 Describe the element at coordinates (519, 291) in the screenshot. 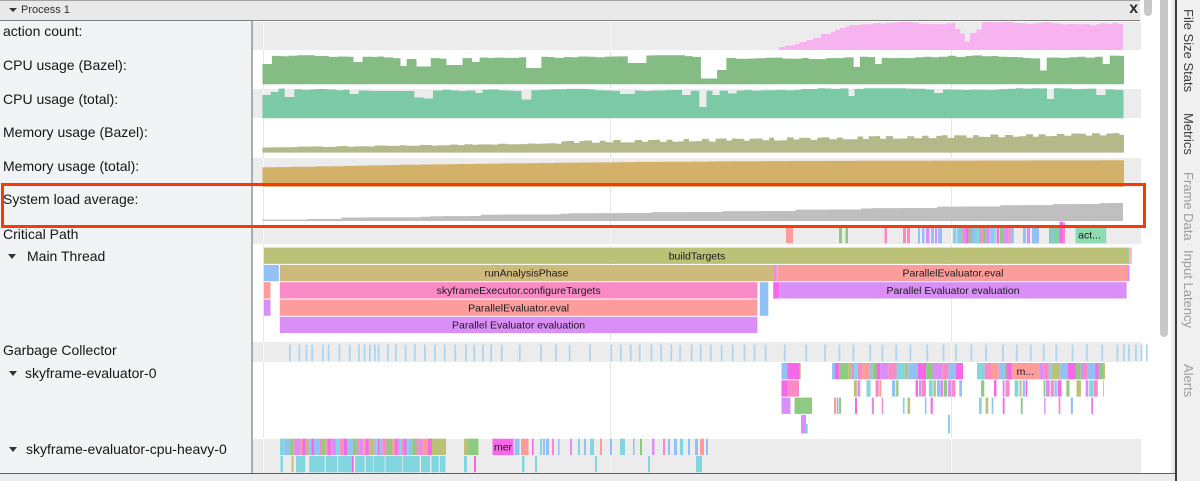

I see `svg-text:skyframeExecutor.configureTarg: skyframeExecutor.configureTargets` at that location.